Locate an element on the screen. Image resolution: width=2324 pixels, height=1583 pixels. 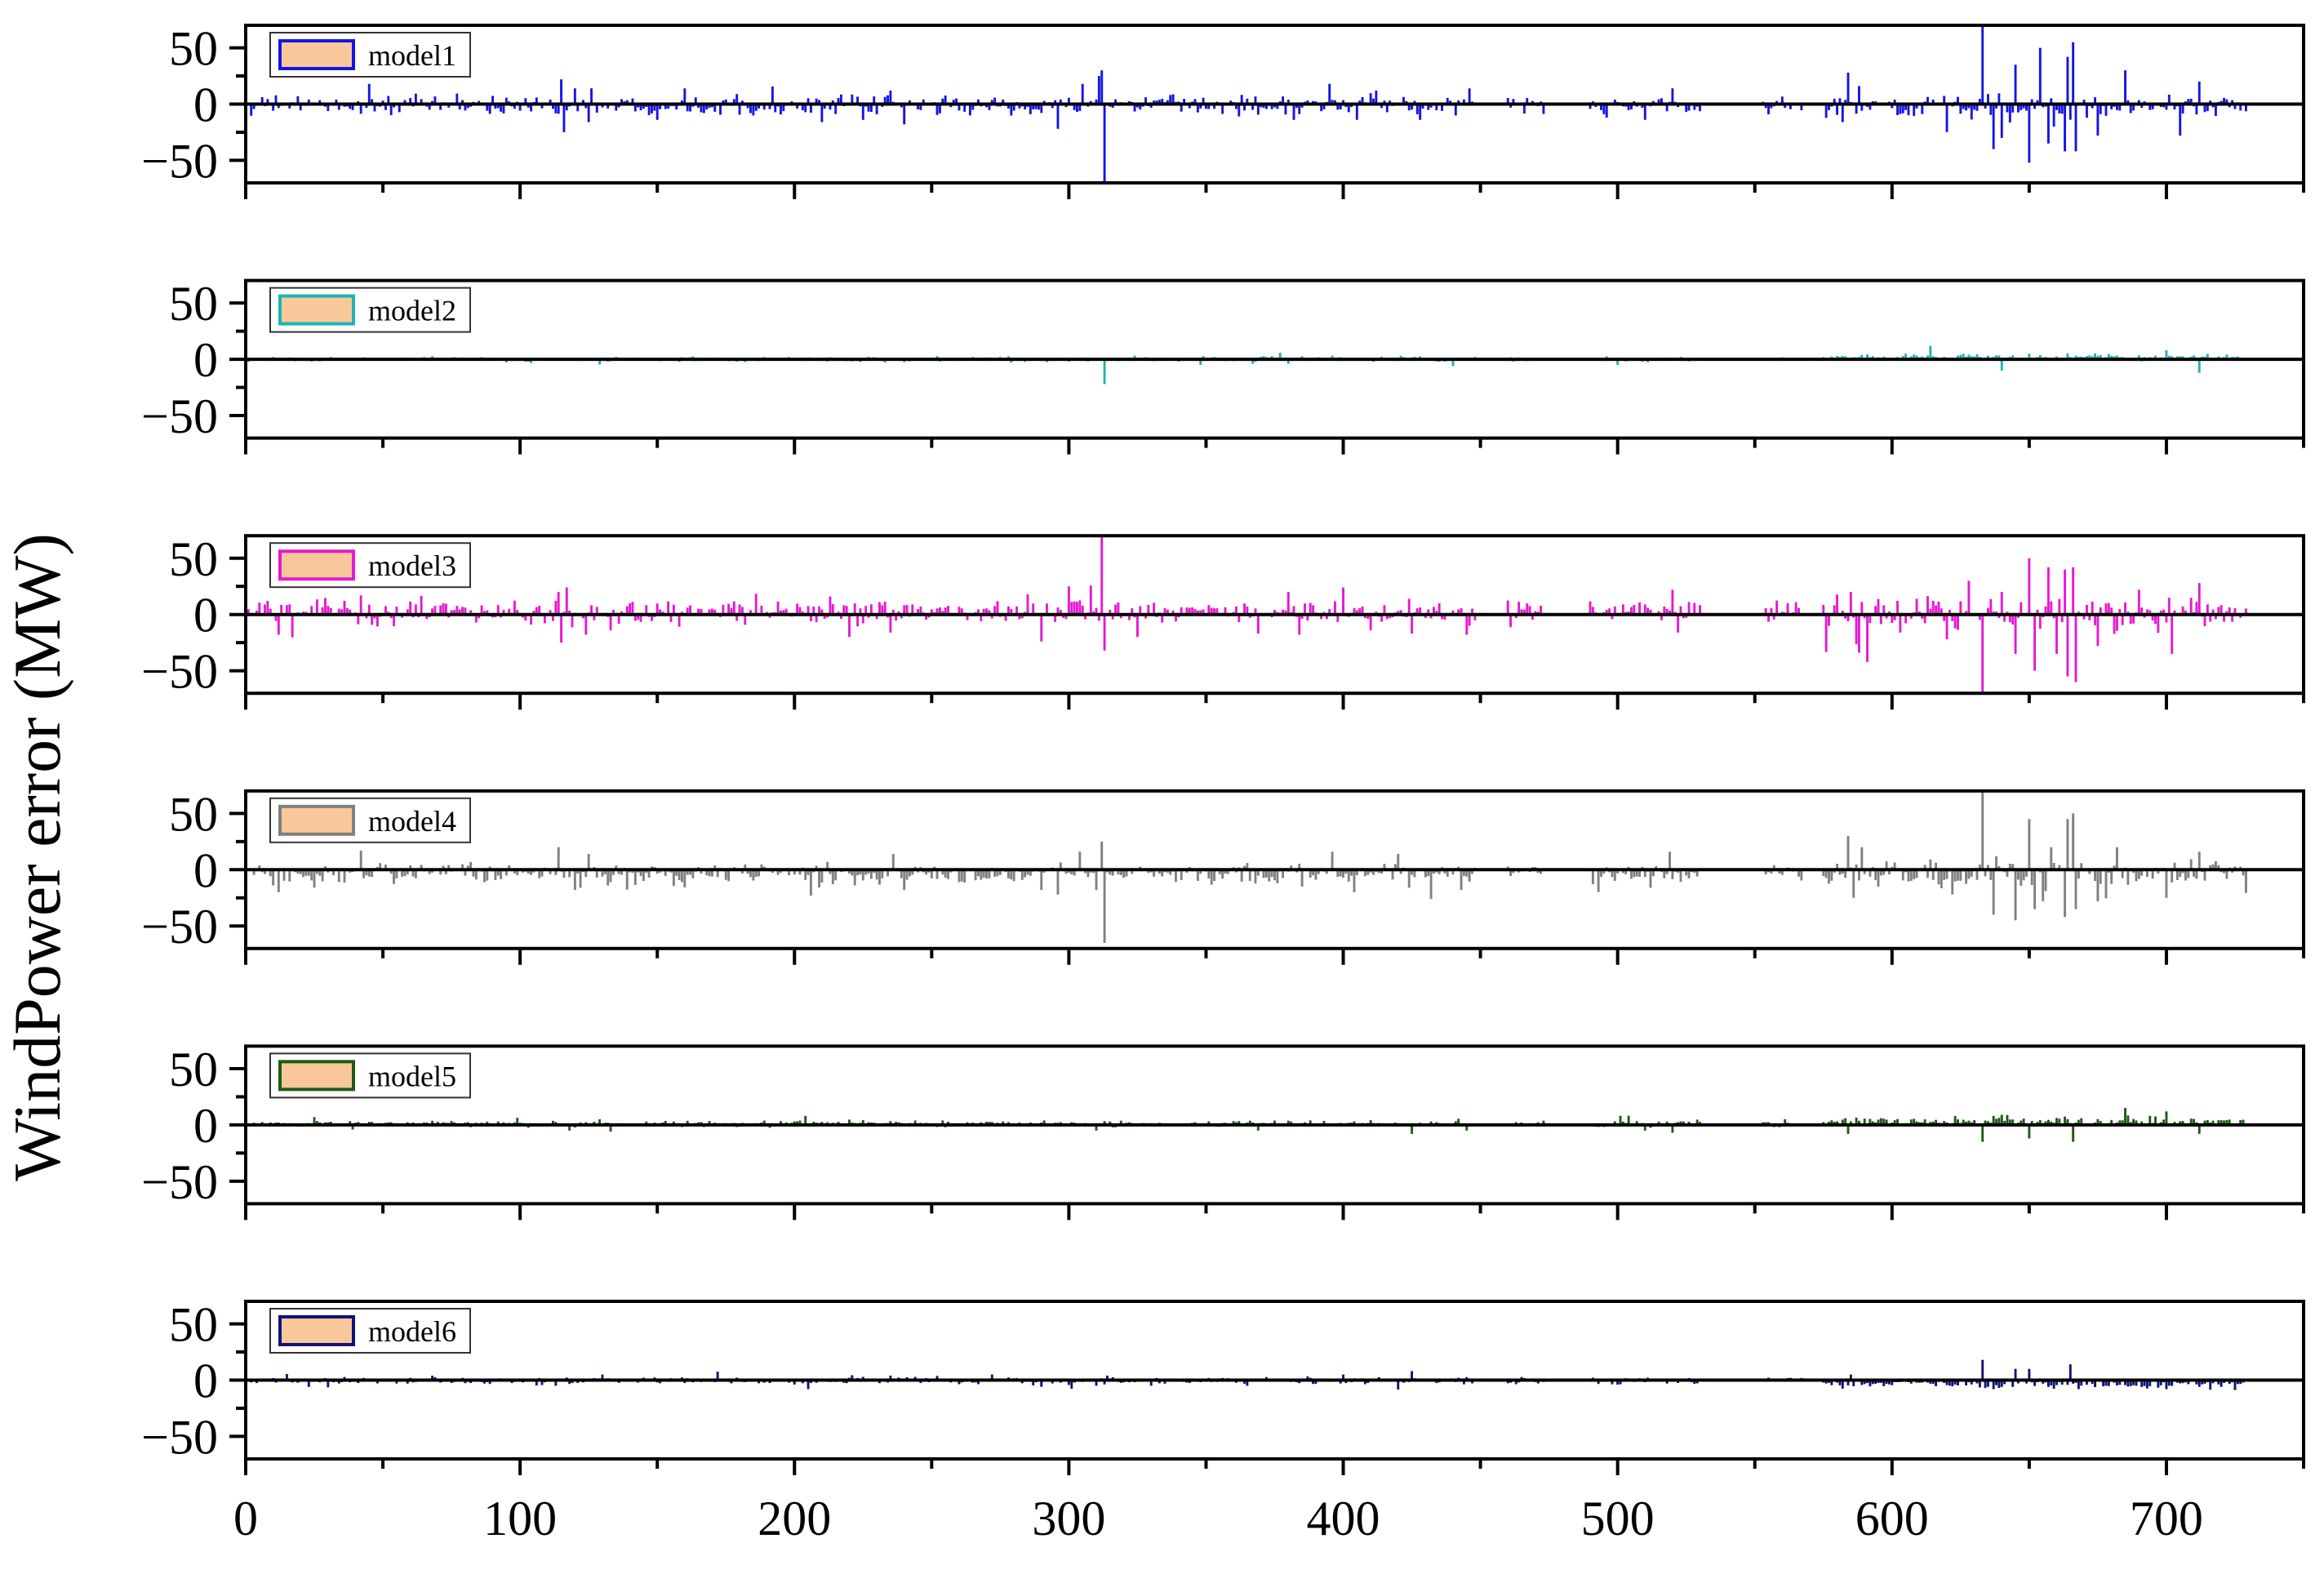
y-tick-label: 50 is located at coordinates (194, 304).